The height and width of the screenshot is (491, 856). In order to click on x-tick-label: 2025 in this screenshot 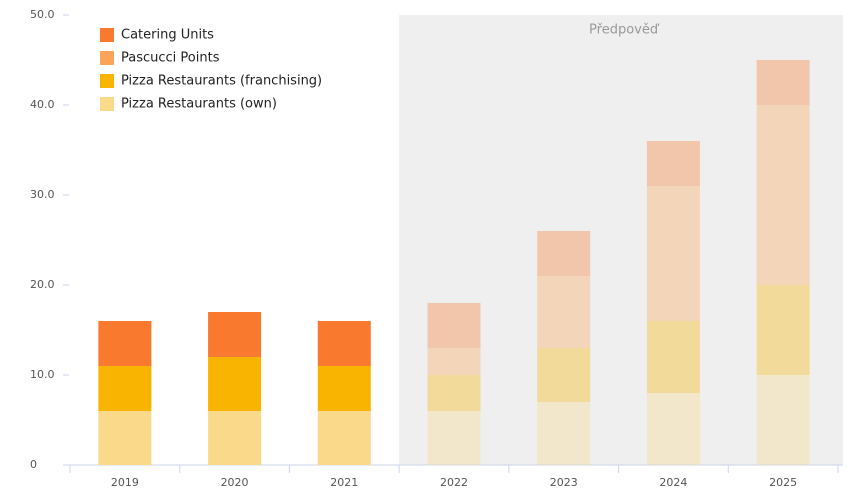, I will do `click(783, 482)`.